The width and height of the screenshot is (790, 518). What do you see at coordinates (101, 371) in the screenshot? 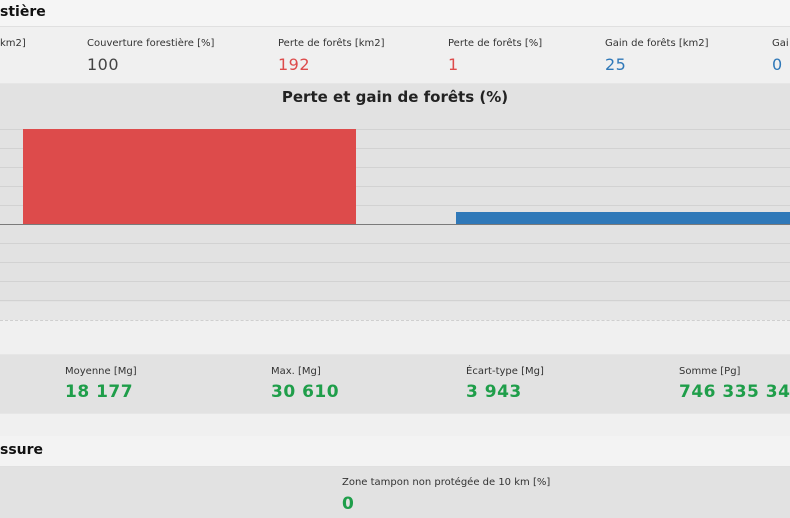
I see `stat-label-mean: Moyenne [Mg]` at bounding box center [101, 371].